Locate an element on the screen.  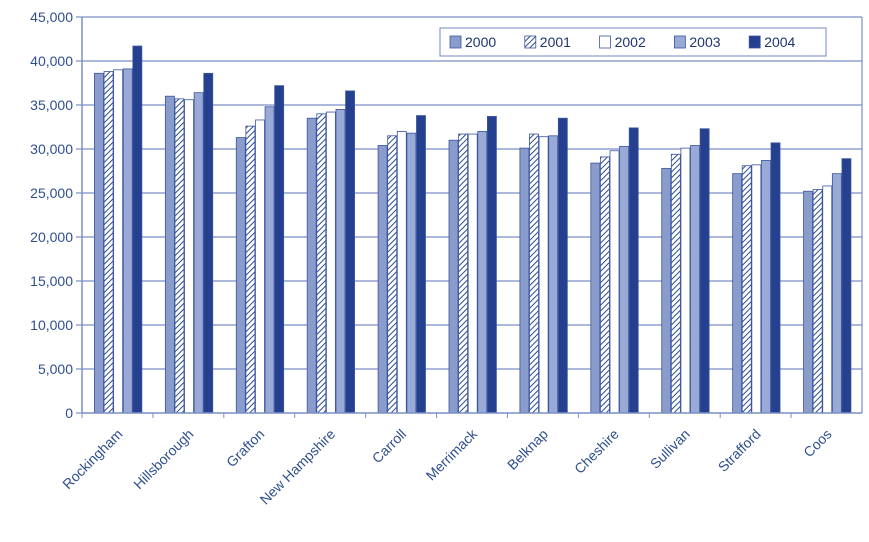
x-tick-label: Cheshire is located at coordinates (596, 451).